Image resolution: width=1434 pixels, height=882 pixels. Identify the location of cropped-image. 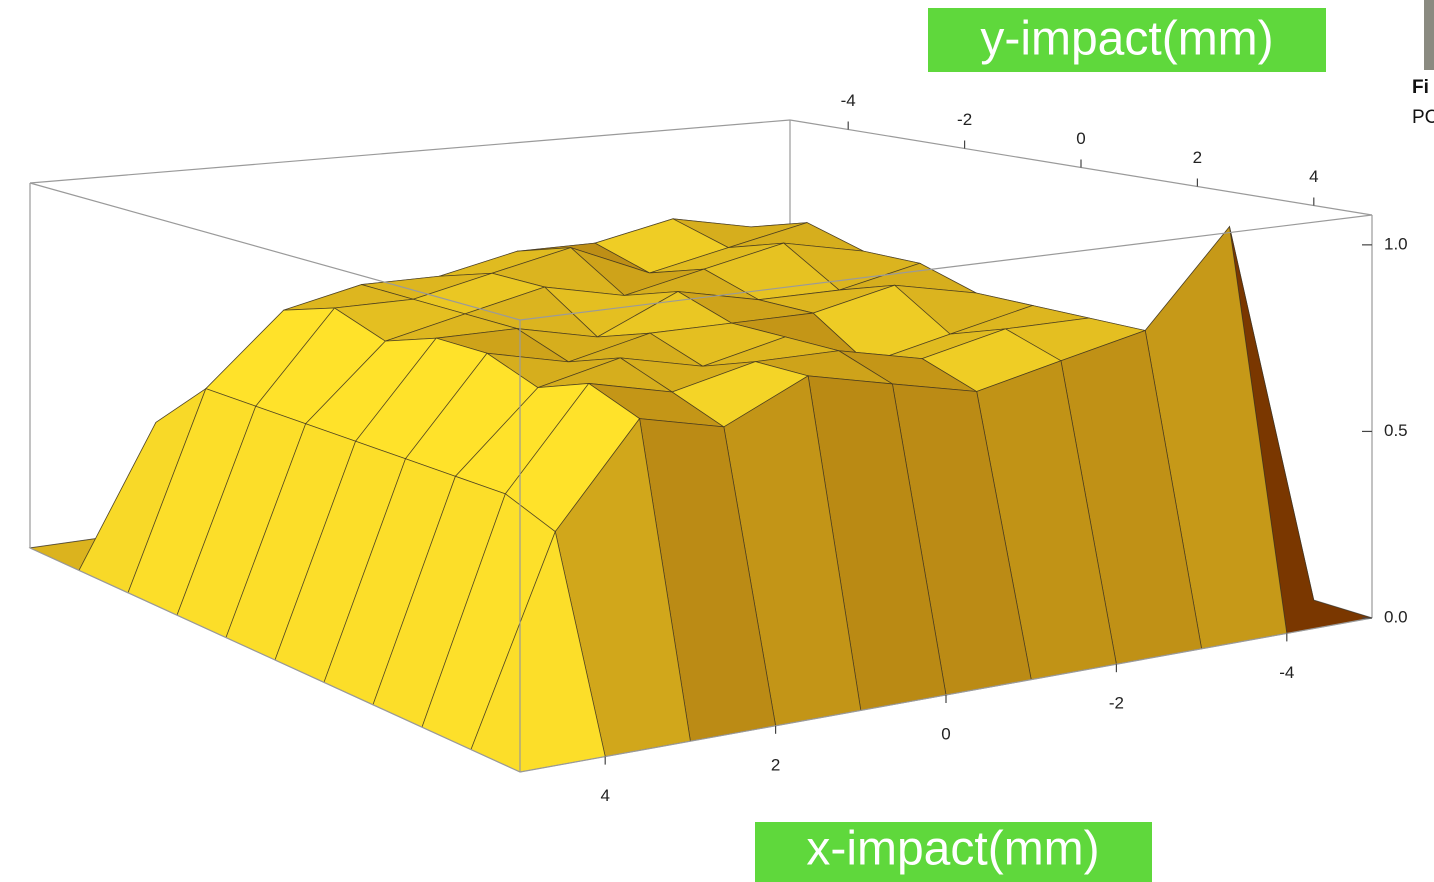
(1429, 35).